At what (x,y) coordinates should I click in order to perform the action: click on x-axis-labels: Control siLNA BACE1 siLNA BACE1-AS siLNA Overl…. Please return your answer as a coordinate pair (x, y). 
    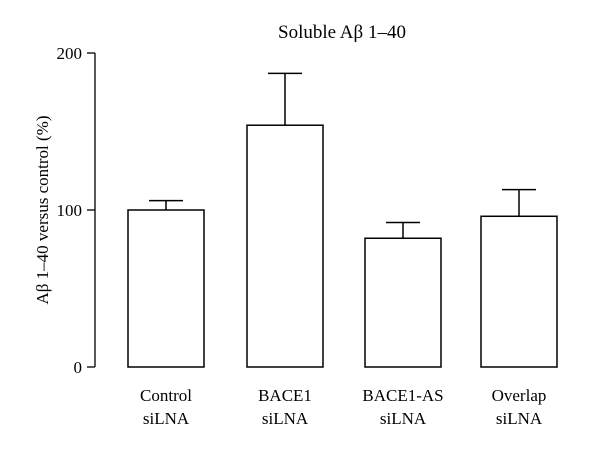
    Looking at the image, I should click on (343, 407).